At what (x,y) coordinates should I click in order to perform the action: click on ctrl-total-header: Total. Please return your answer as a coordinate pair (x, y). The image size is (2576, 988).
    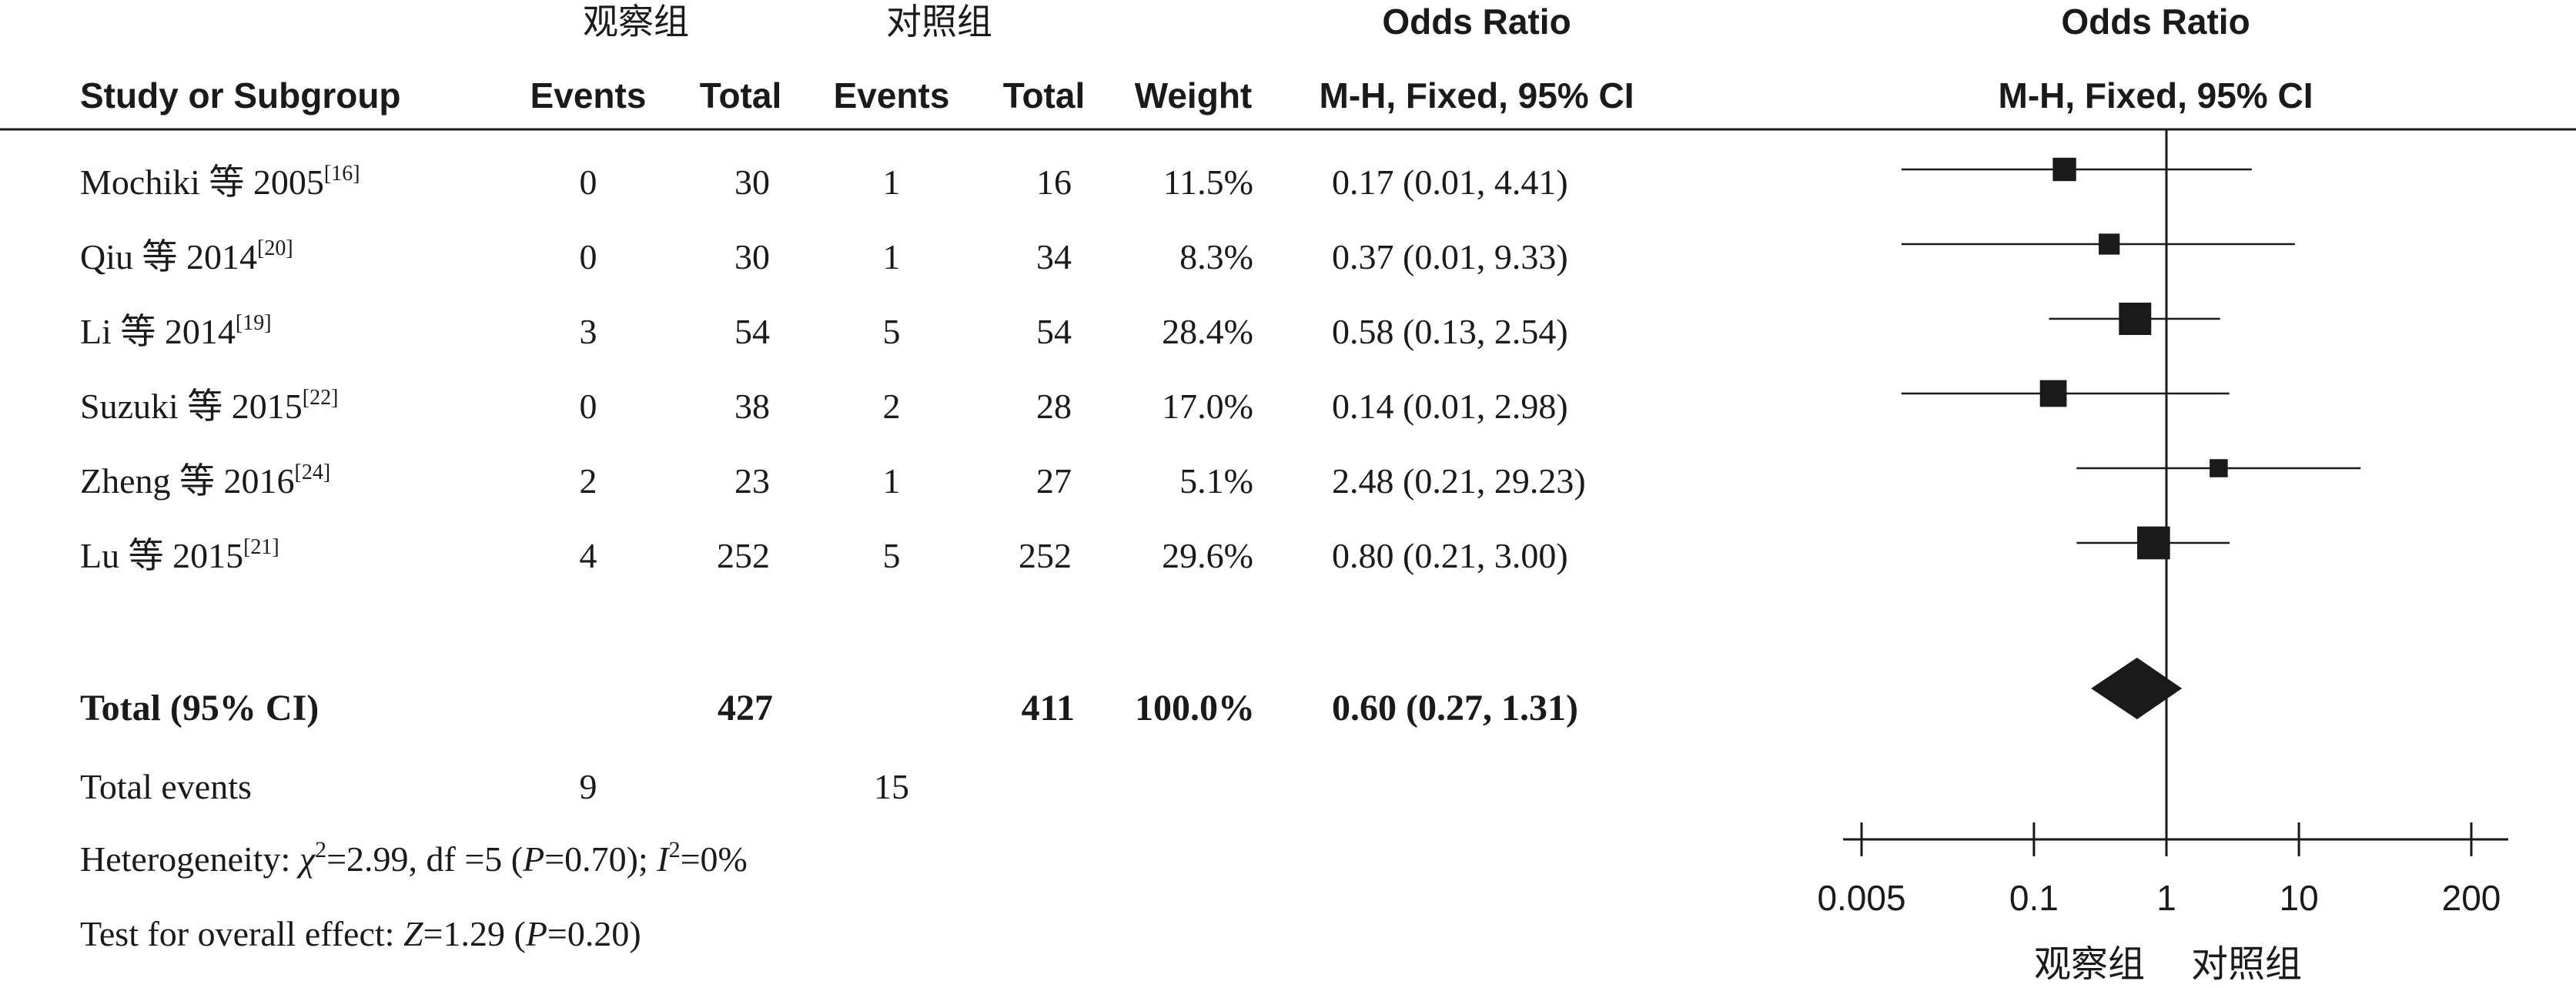
    Looking at the image, I should click on (1044, 95).